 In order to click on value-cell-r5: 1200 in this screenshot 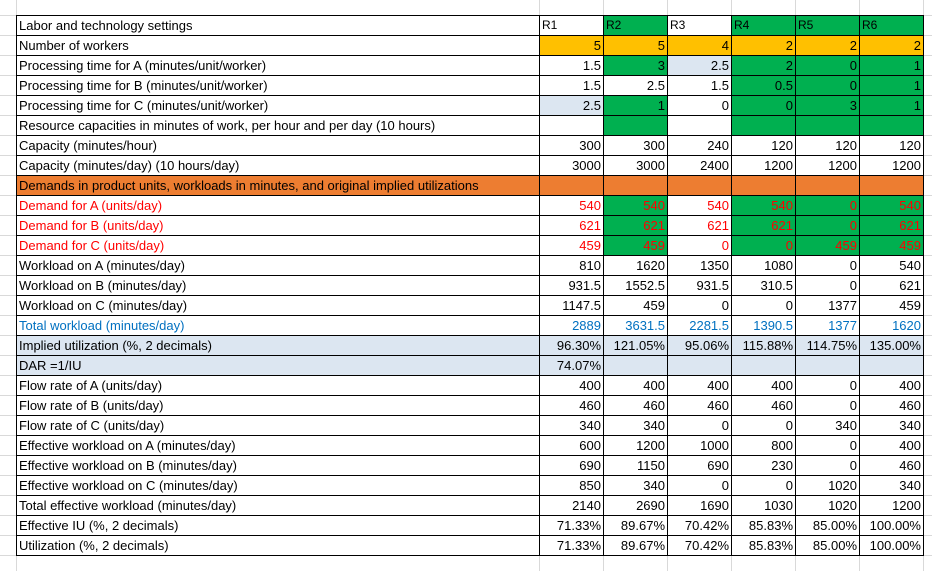, I will do `click(827, 165)`.